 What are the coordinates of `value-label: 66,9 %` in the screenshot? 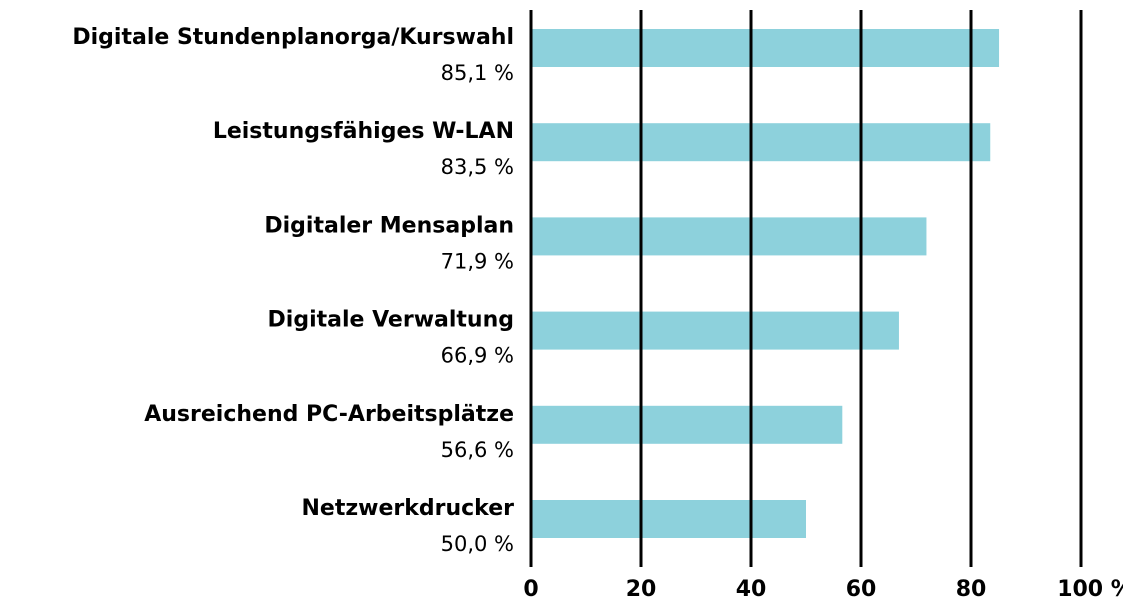 It's located at (477, 356).